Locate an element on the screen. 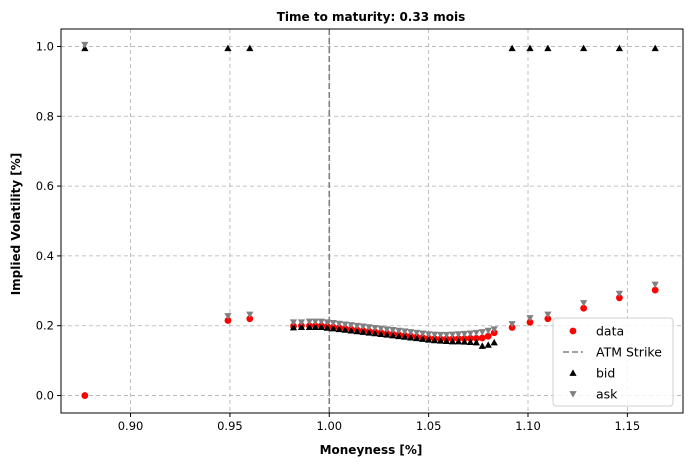 Image resolution: width=691 pixels, height=467 pixels. legend-box is located at coordinates (613, 362).